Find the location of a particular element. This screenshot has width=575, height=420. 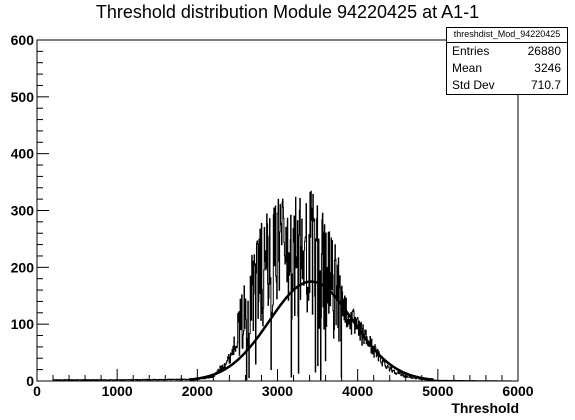

y-tick-label: 200 is located at coordinates (23, 267).